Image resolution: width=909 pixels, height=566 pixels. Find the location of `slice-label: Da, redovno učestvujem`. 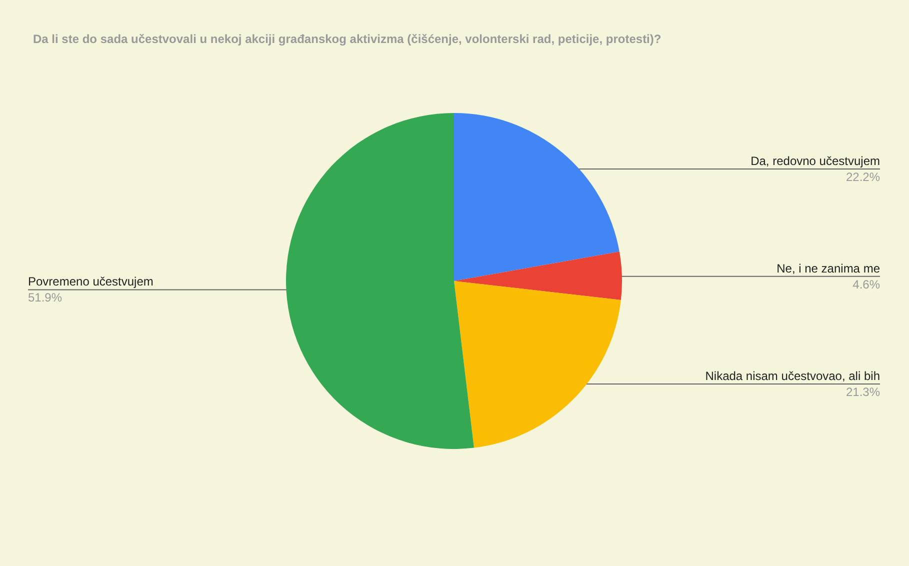

slice-label: Da, redovno učestvujem is located at coordinates (815, 161).